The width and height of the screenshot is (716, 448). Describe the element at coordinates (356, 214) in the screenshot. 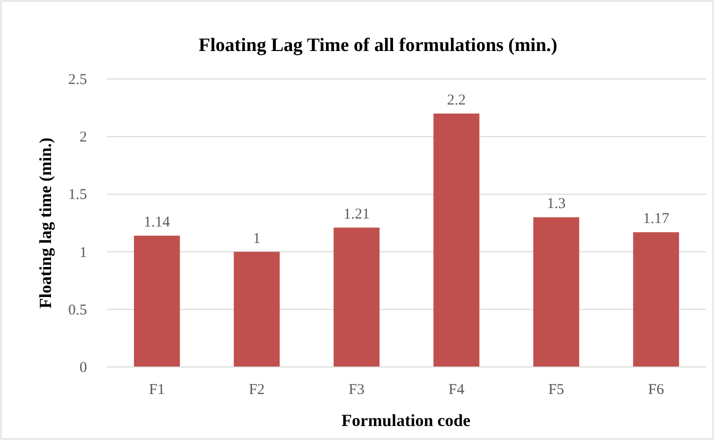

I see `data-label: 1.21` at that location.